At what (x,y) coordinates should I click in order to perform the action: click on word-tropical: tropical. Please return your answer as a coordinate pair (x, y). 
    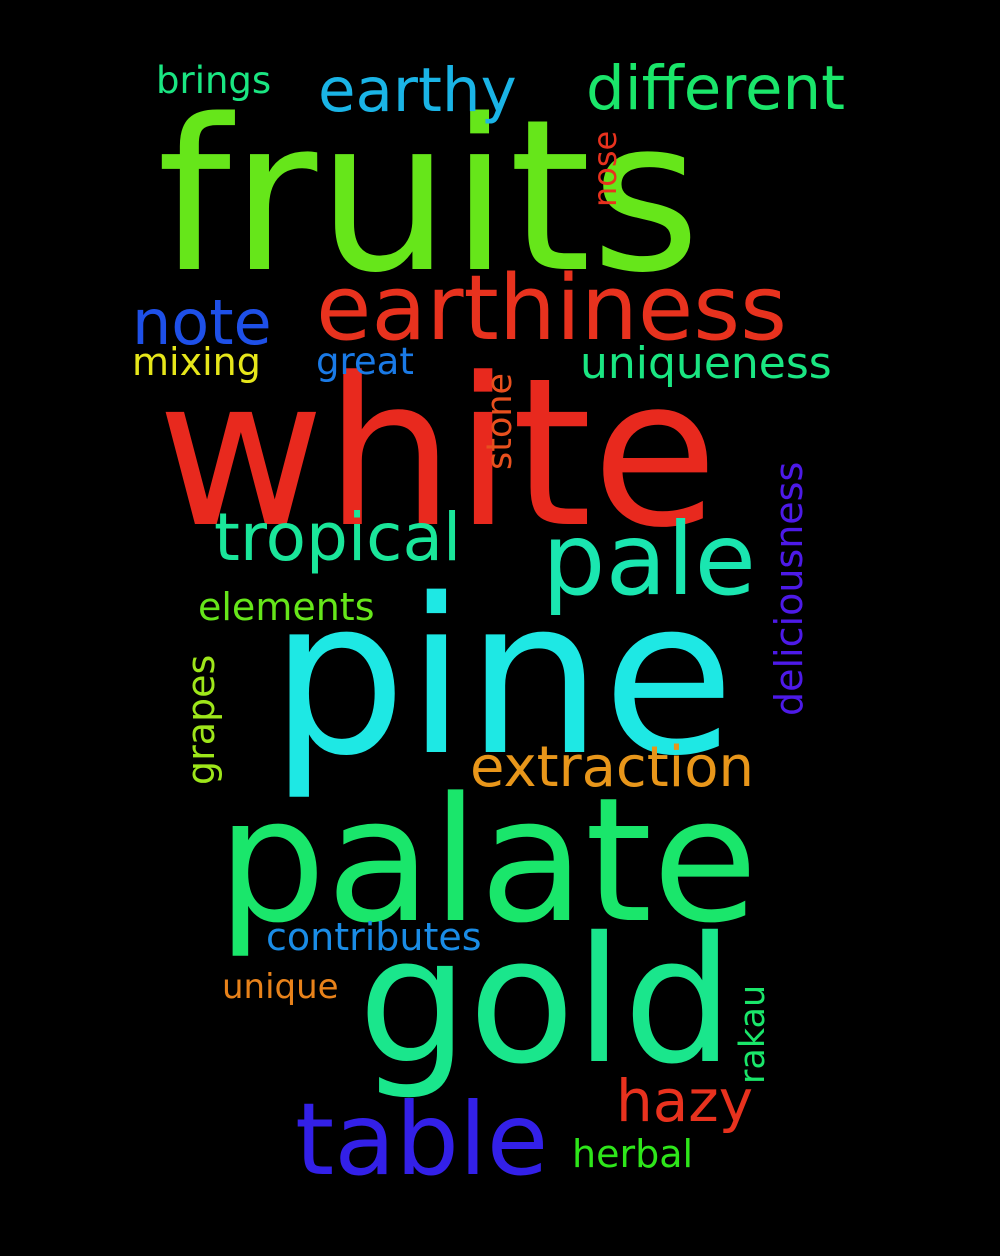
    Looking at the image, I should click on (338, 537).